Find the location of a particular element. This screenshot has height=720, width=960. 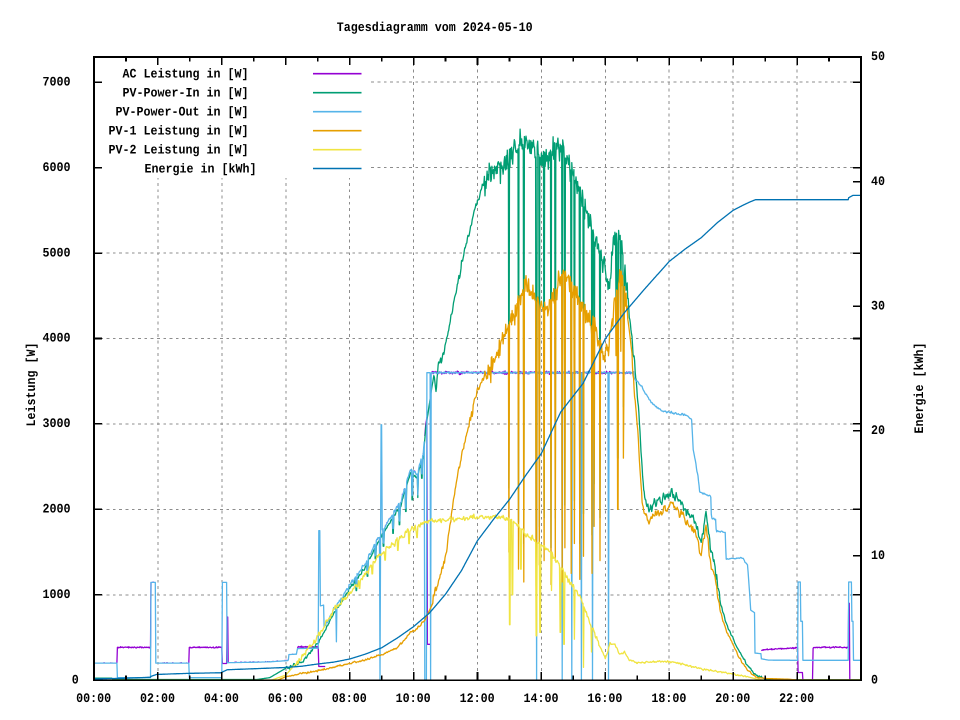

svg-text: 04:00 is located at coordinates (221, 698).